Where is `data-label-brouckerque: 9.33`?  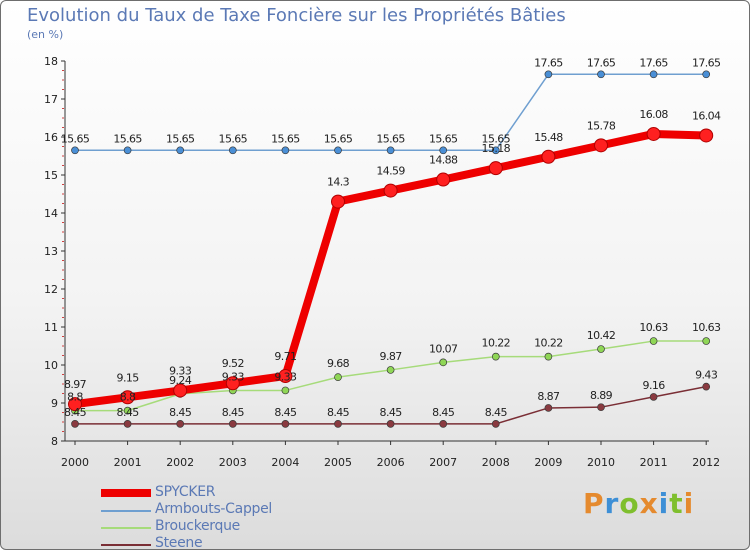 data-label-brouckerque: 9.33 is located at coordinates (285, 376).